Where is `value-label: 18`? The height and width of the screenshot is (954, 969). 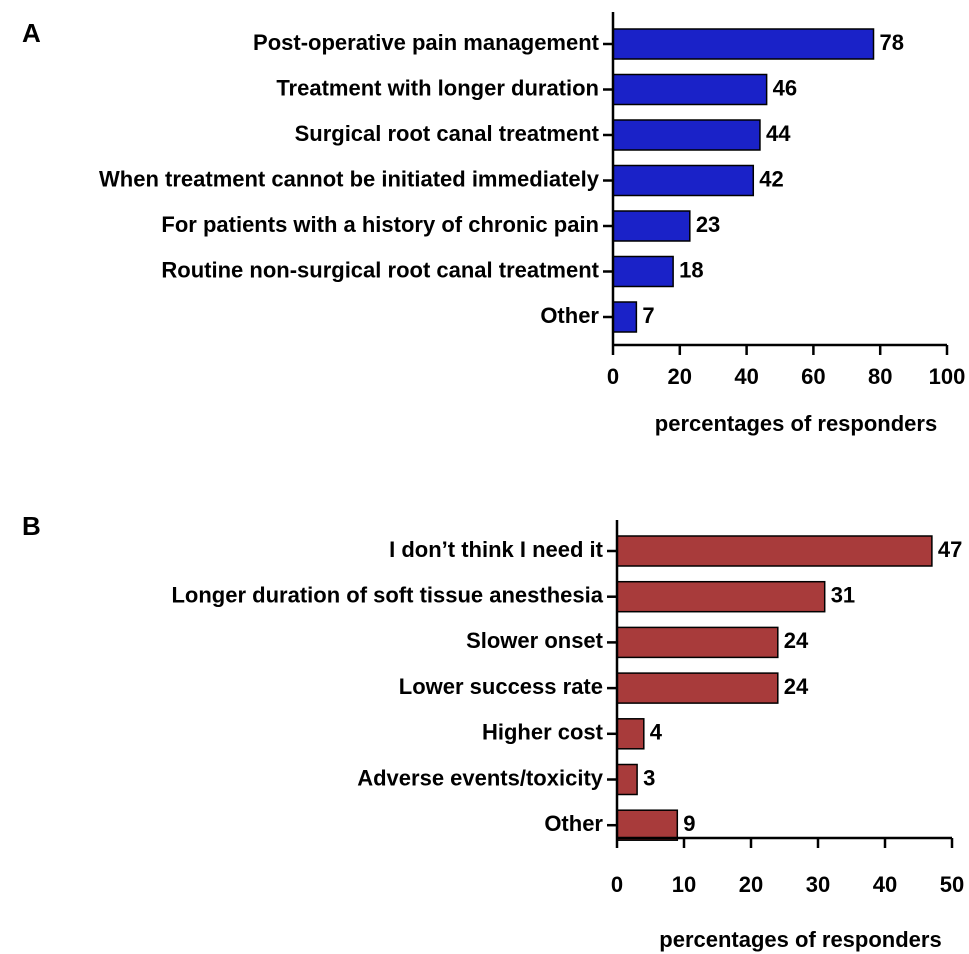 value-label: 18 is located at coordinates (691, 269).